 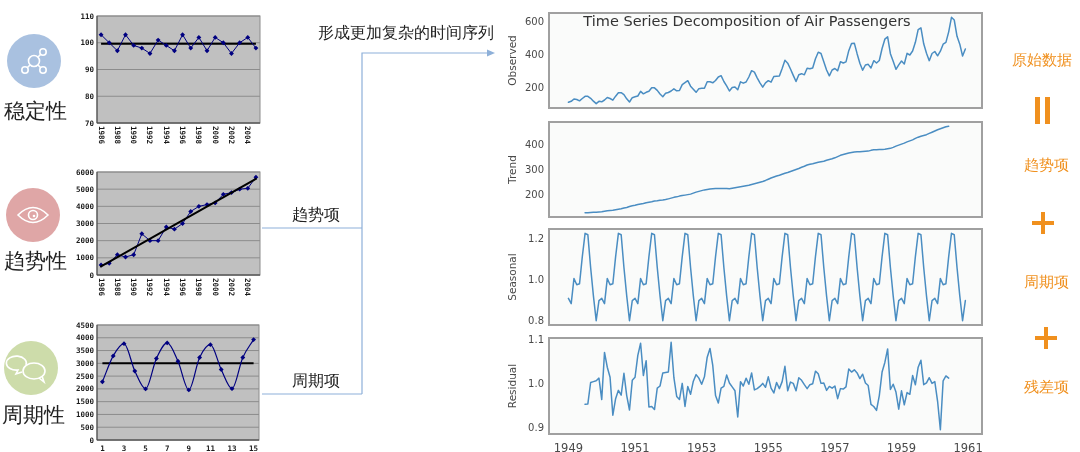 What do you see at coordinates (35, 110) in the screenshot?
I see `text: 稳定性` at bounding box center [35, 110].